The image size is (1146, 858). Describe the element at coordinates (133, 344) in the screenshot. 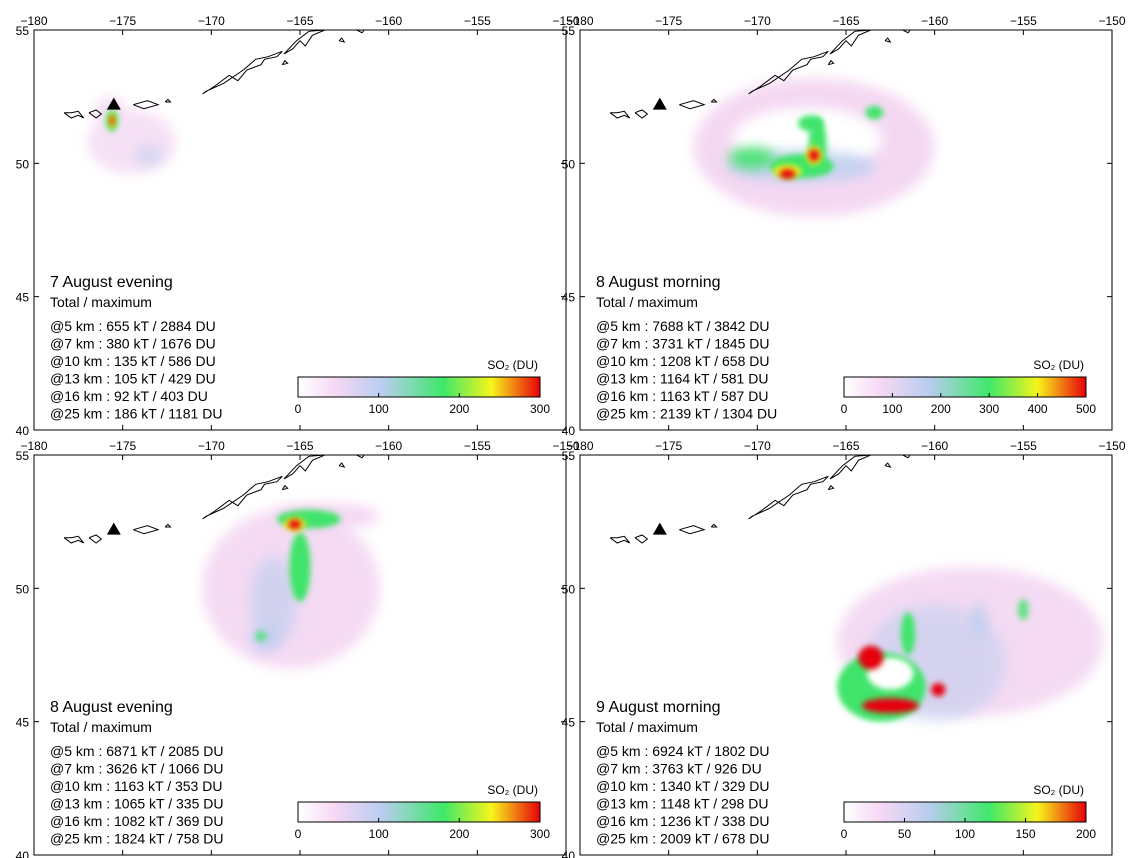

I see `stat-line: @7 km : 380 kT / 1676 DU` at that location.